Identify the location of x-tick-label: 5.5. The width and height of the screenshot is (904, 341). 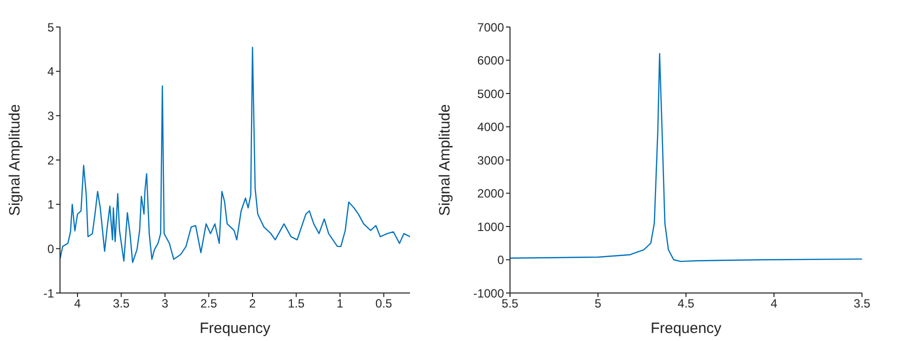
(510, 303).